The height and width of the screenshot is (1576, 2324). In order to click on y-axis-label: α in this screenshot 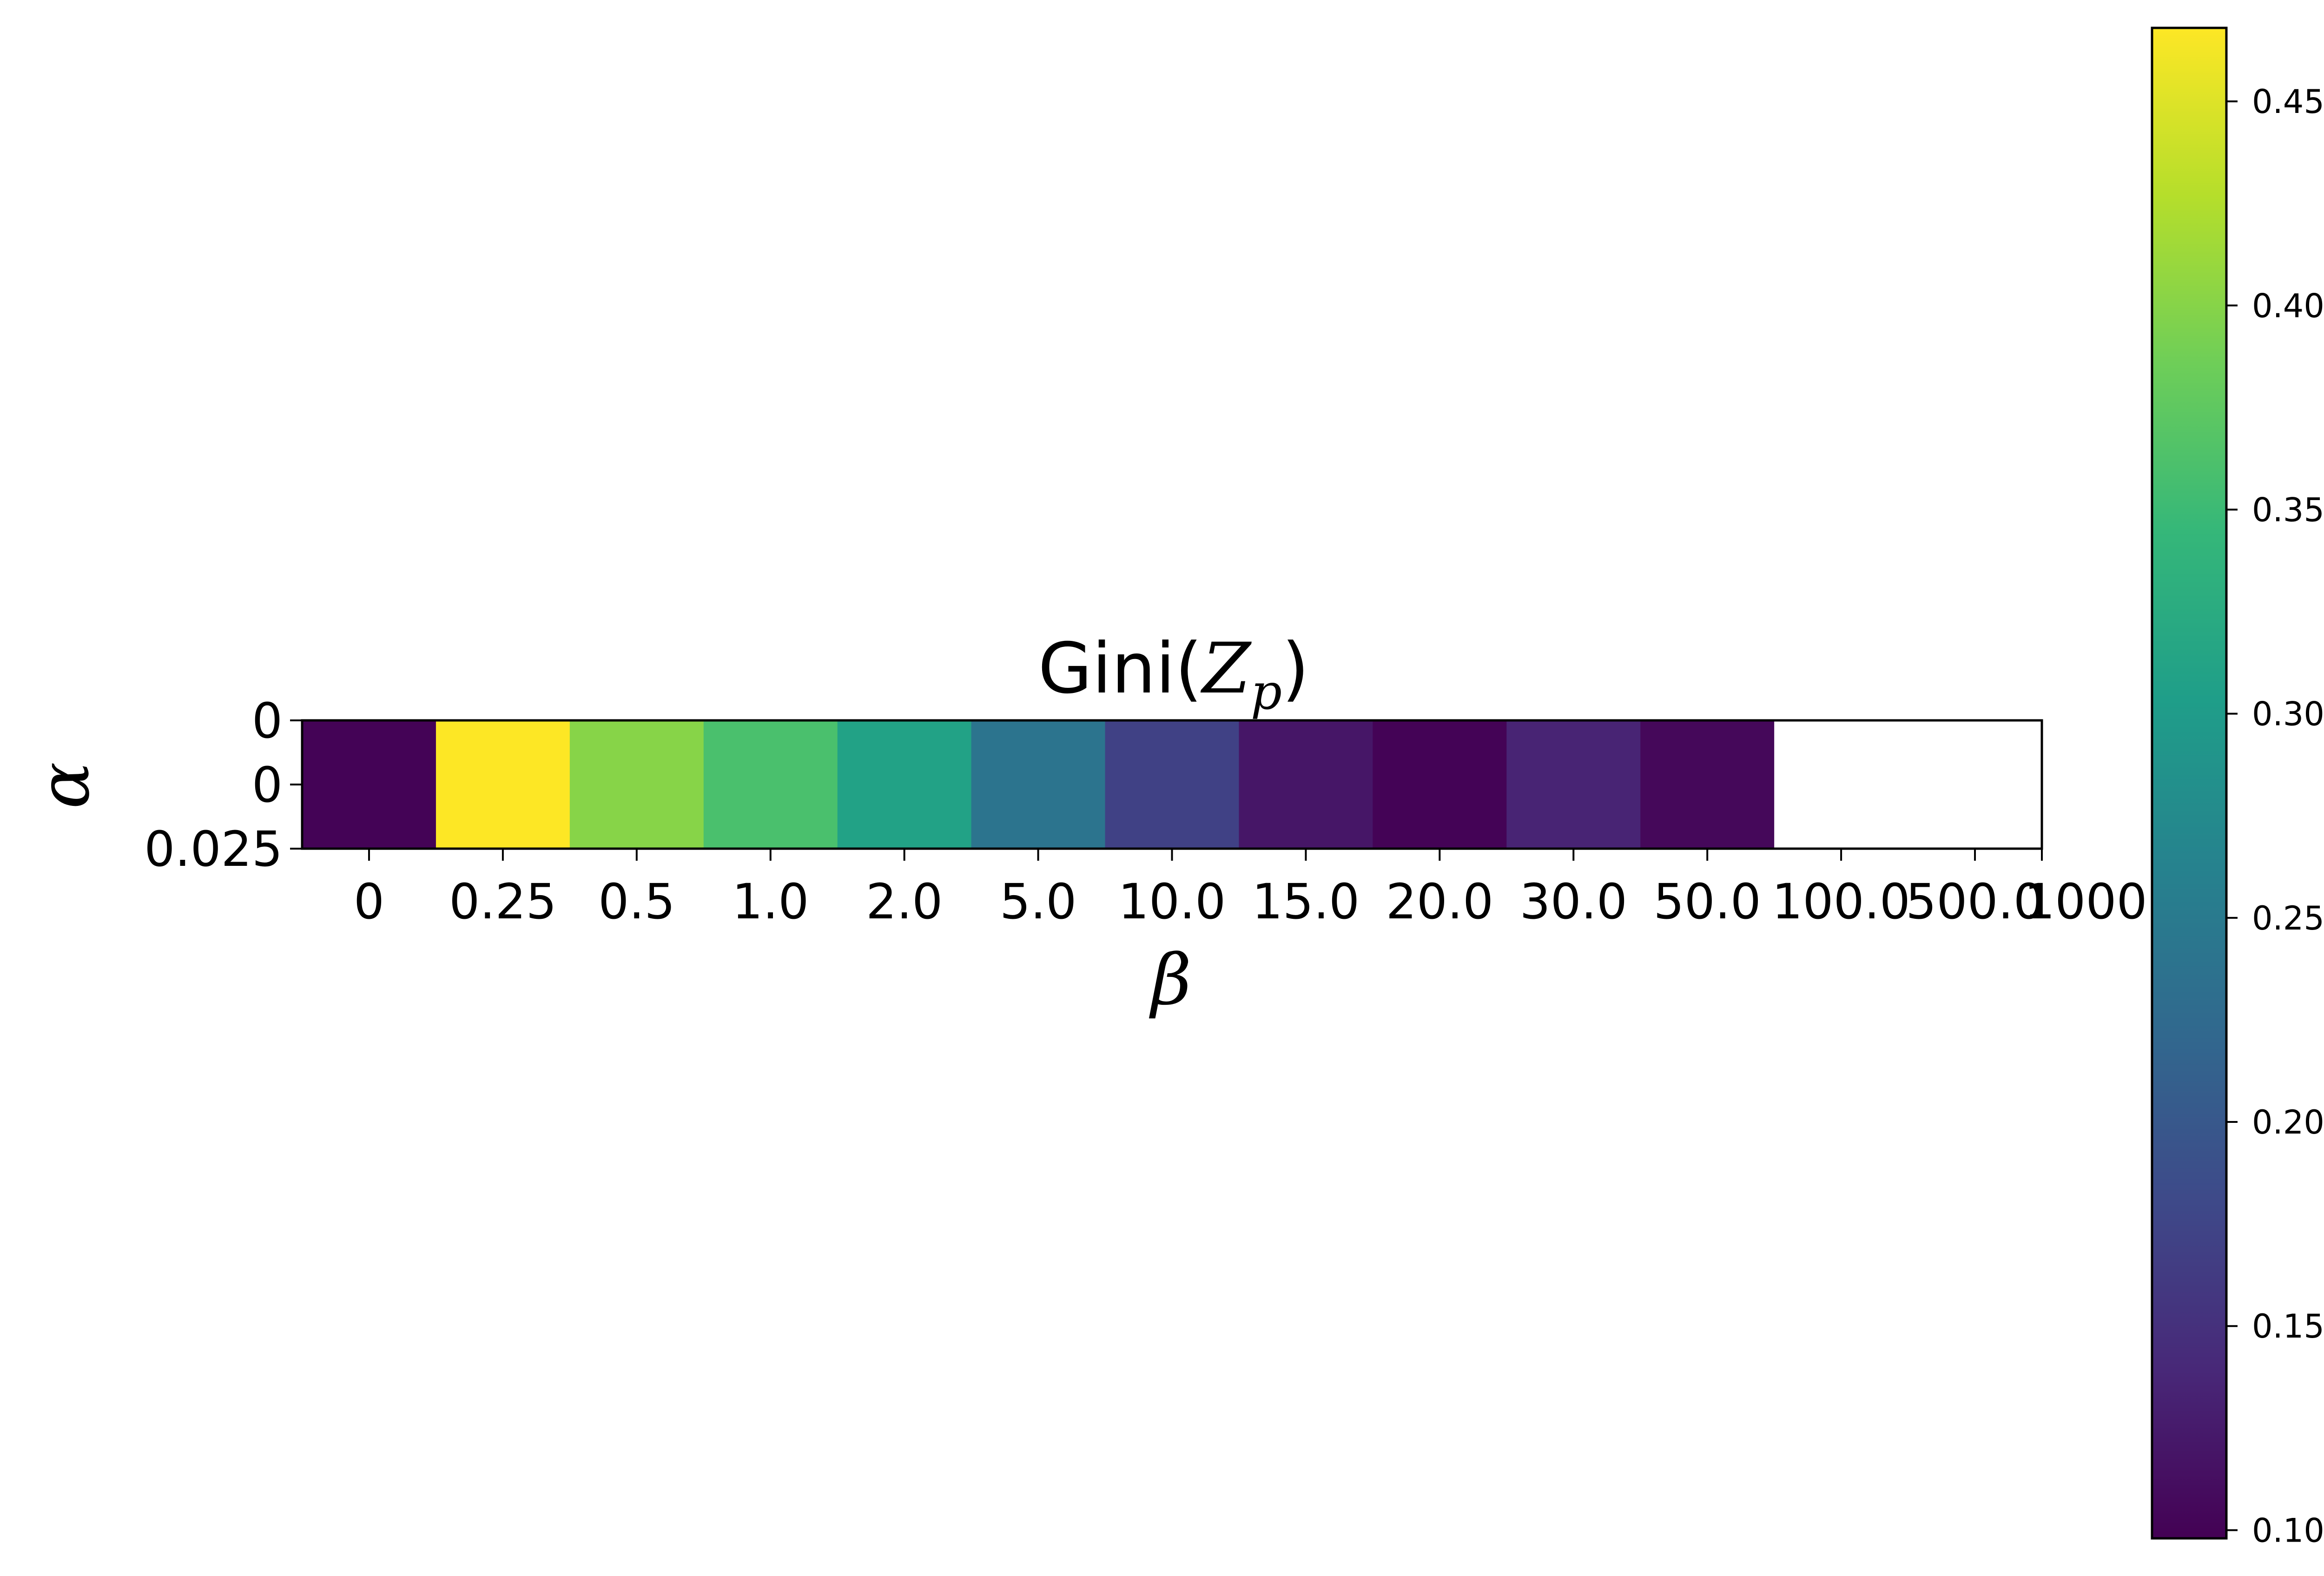, I will do `click(64, 785)`.